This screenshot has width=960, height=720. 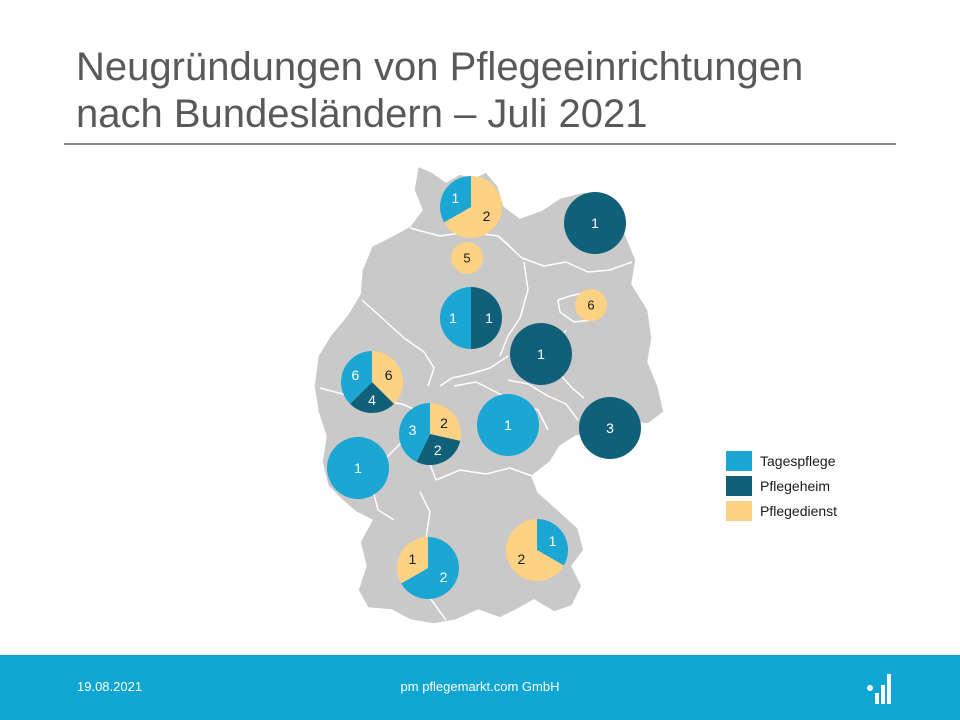 I want to click on pie-label-niedersachsen-pflegeheim: 1, so click(x=489, y=318).